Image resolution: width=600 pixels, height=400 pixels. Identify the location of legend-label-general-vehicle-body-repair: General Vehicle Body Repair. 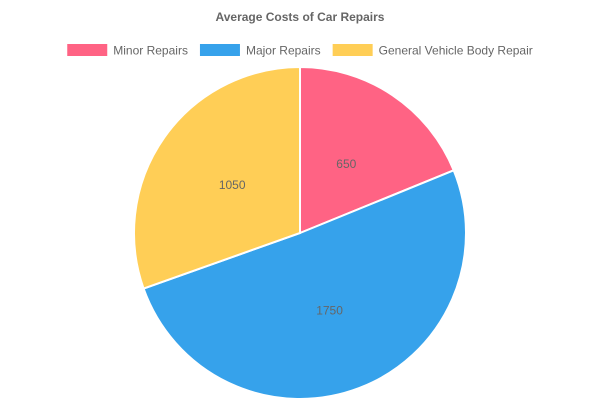
(456, 51).